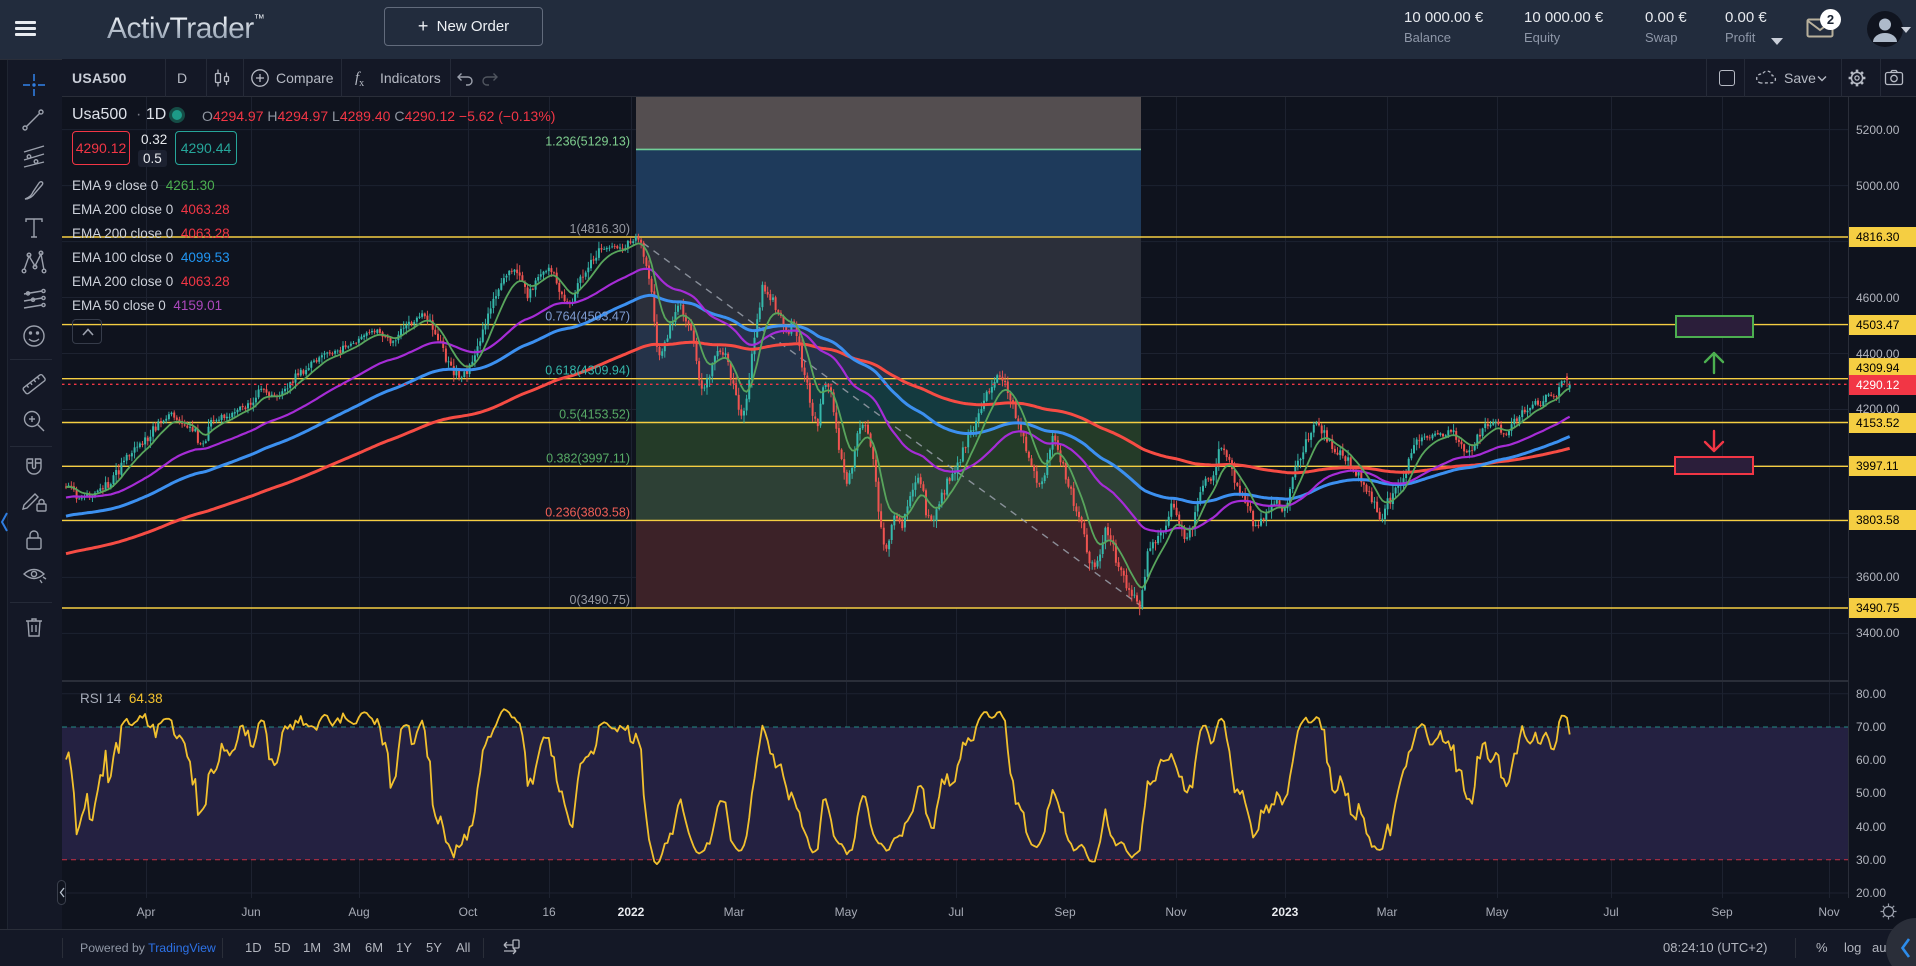 The height and width of the screenshot is (966, 1916). What do you see at coordinates (600, 600) in the screenshot?
I see `svg-text: 0(3490.75)` at bounding box center [600, 600].